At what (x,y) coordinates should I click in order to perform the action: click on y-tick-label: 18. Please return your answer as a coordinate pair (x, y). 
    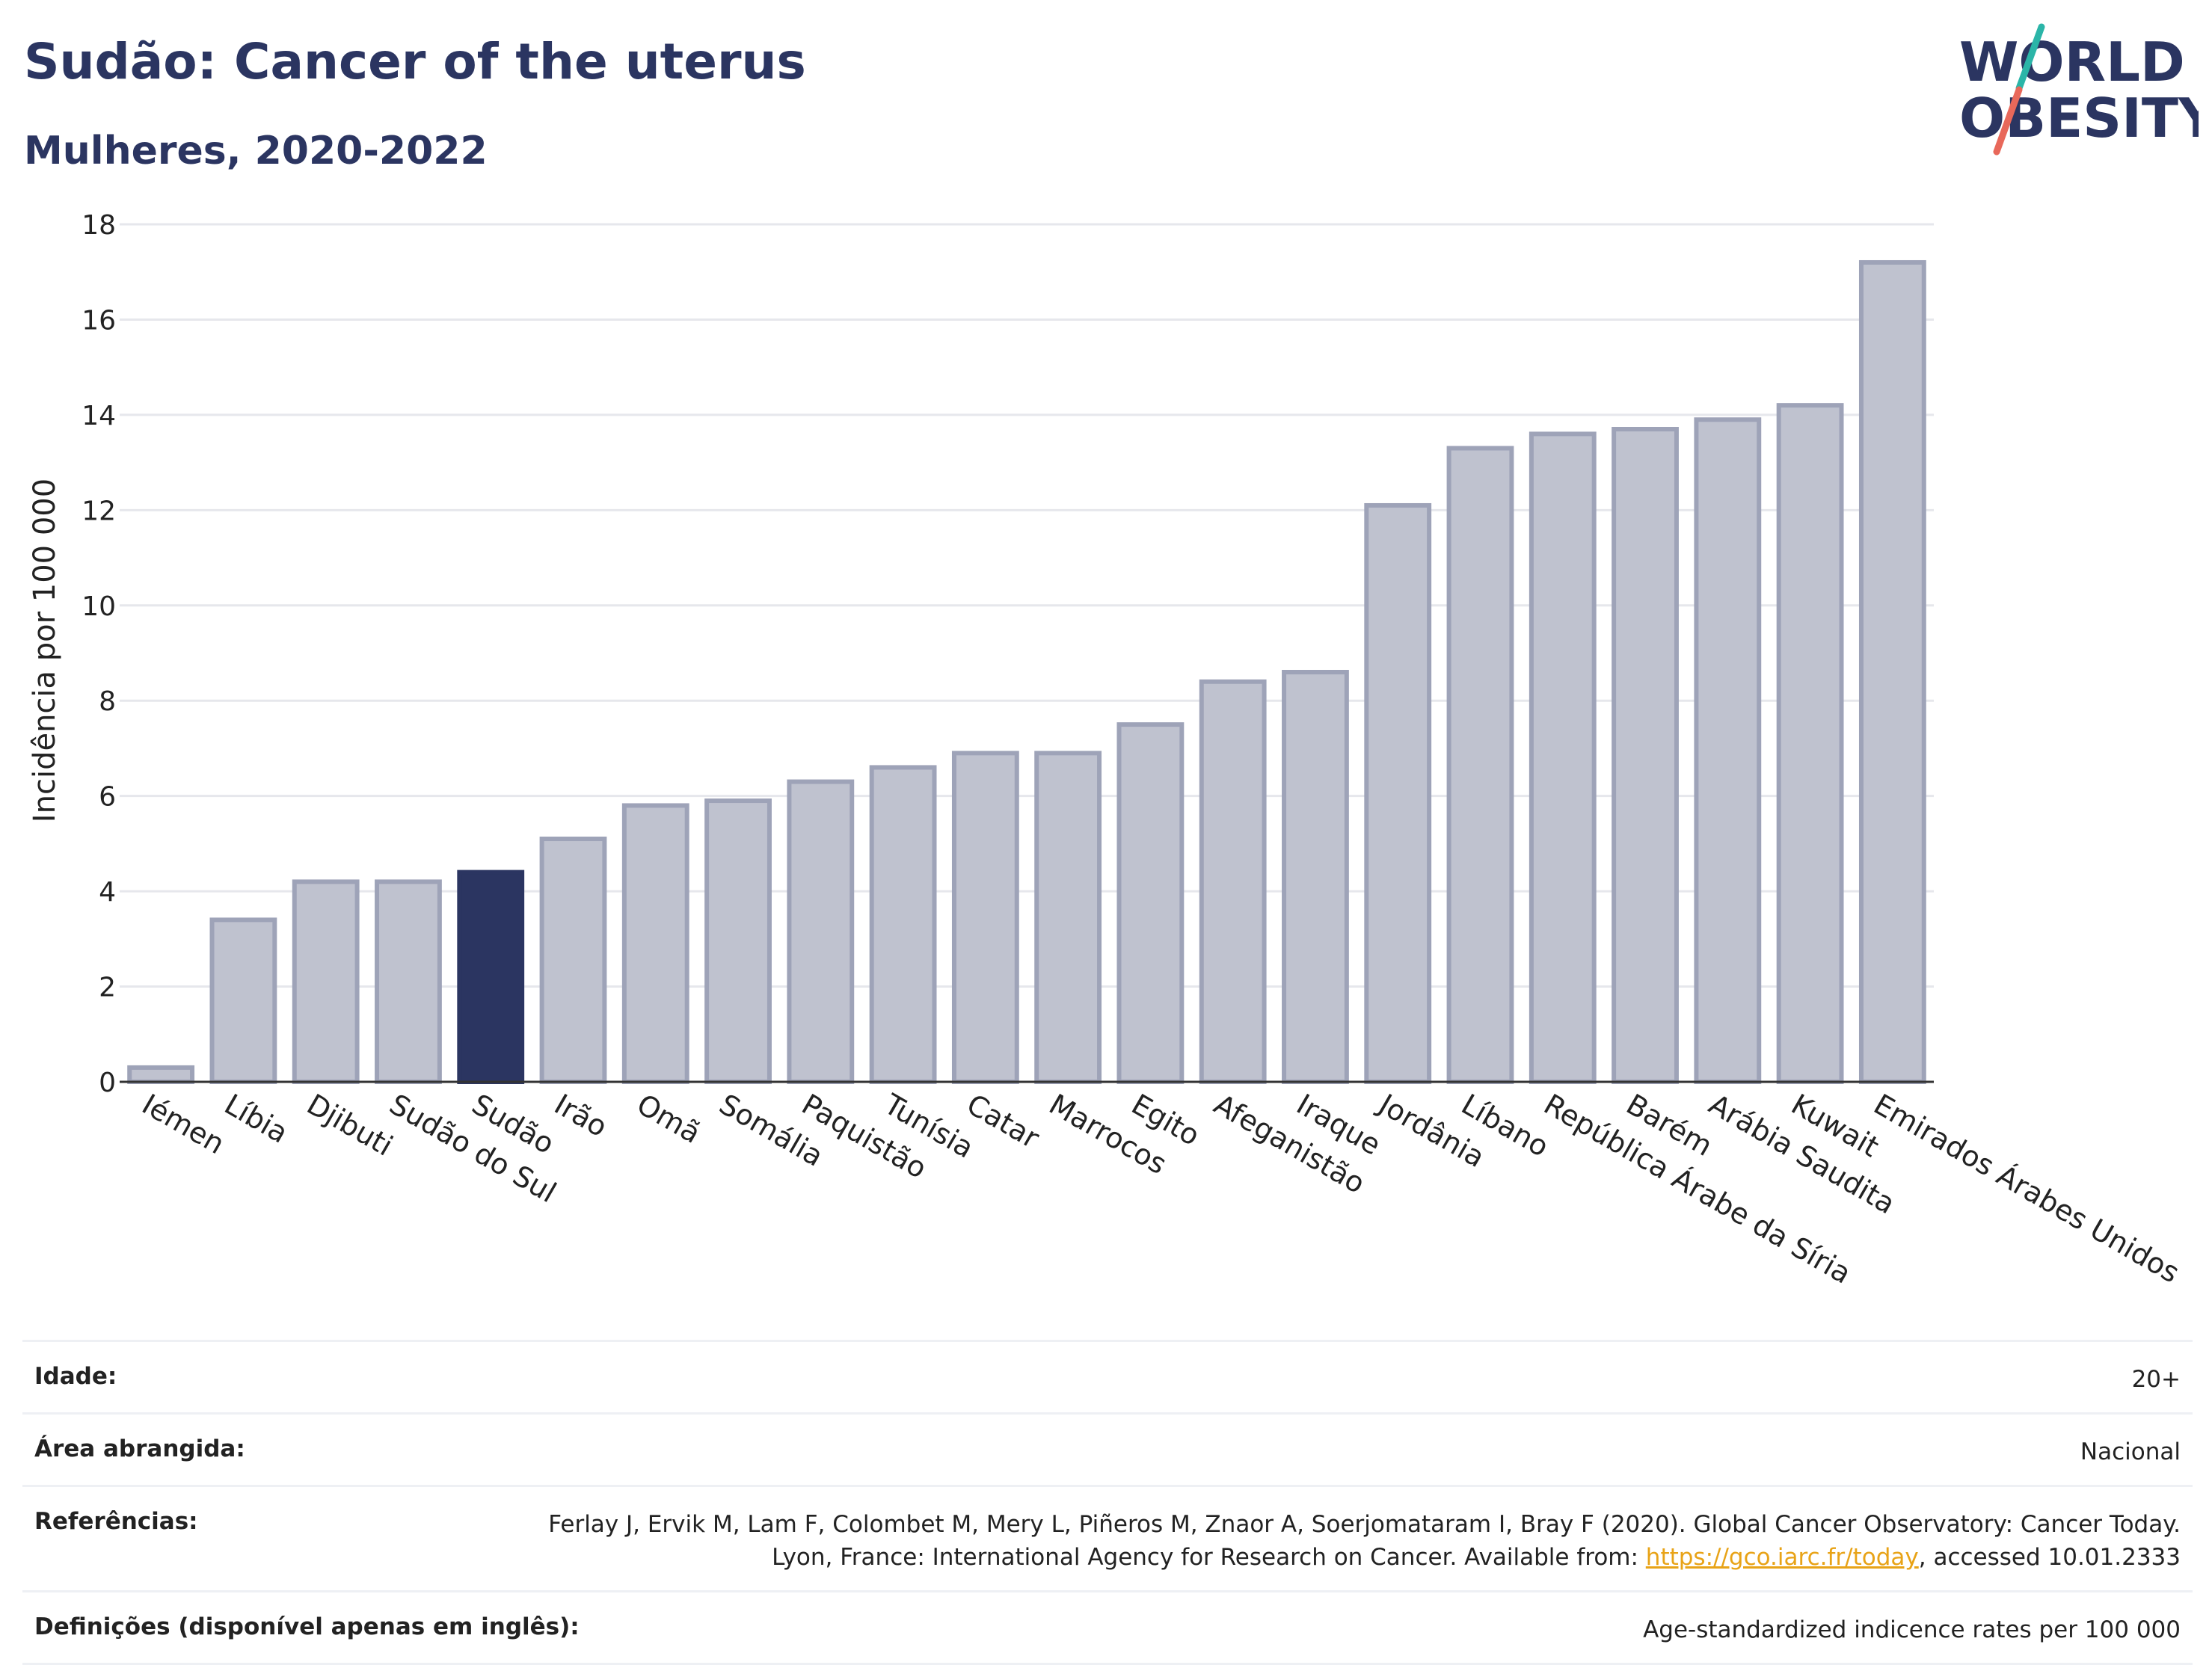
    Looking at the image, I should click on (99, 225).